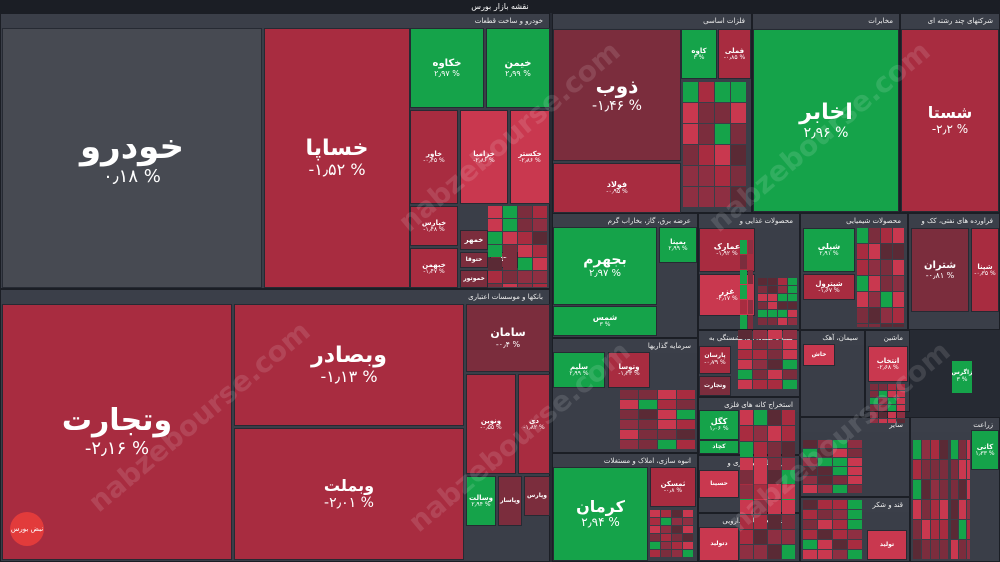 The image size is (1000, 562). Describe the element at coordinates (132, 158) in the screenshot. I see `stock-tile: خودرو% ۰٫۱۸` at that location.